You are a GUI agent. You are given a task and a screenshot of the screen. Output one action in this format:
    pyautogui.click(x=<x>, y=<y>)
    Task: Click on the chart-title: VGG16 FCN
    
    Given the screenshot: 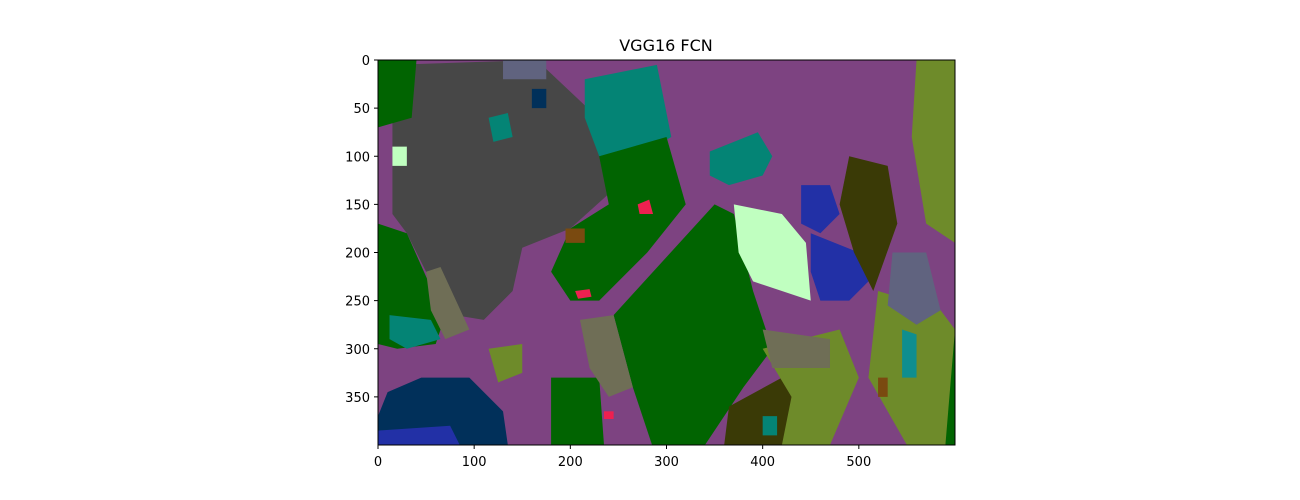 What is the action you would take?
    pyautogui.click(x=666, y=45)
    